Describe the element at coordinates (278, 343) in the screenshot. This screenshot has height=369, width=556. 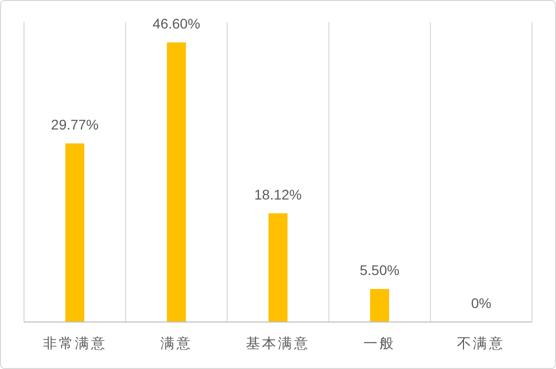
I see `x-tick-label: 基本满意` at that location.